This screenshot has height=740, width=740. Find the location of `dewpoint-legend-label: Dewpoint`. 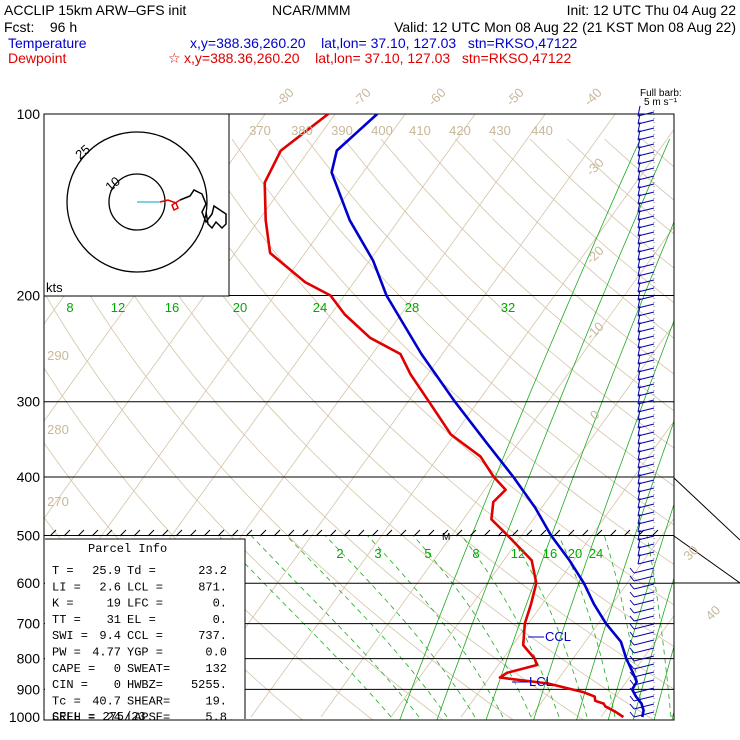

dewpoint-legend-label: Dewpoint is located at coordinates (37, 58).